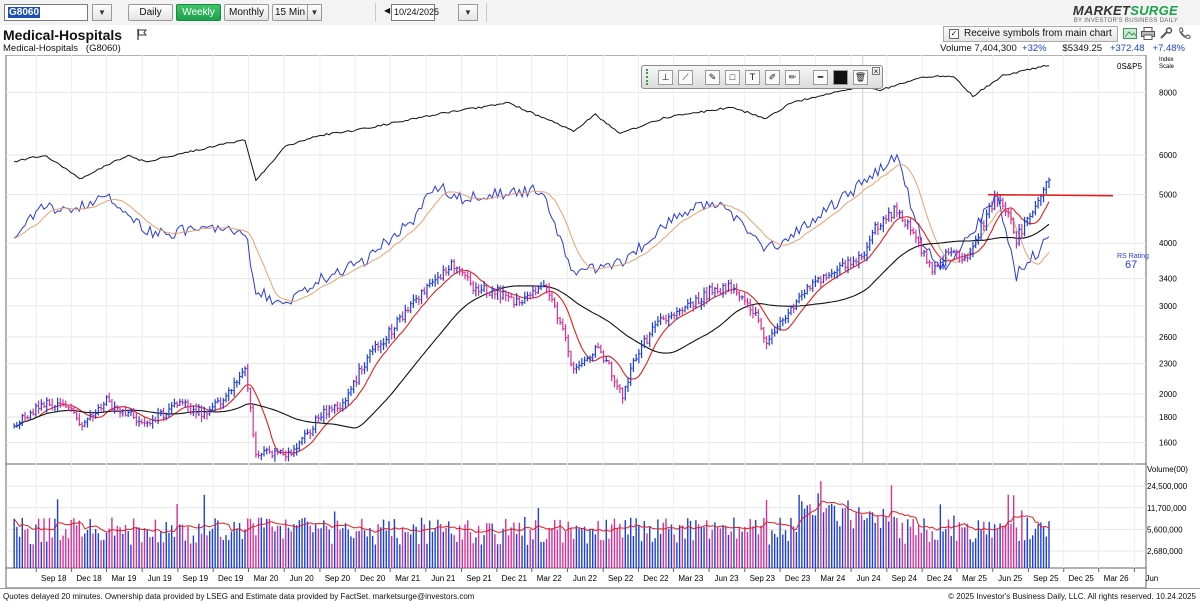 The width and height of the screenshot is (1200, 603). Describe the element at coordinates (54, 578) in the screenshot. I see `time-tick-label: Sep 18` at that location.